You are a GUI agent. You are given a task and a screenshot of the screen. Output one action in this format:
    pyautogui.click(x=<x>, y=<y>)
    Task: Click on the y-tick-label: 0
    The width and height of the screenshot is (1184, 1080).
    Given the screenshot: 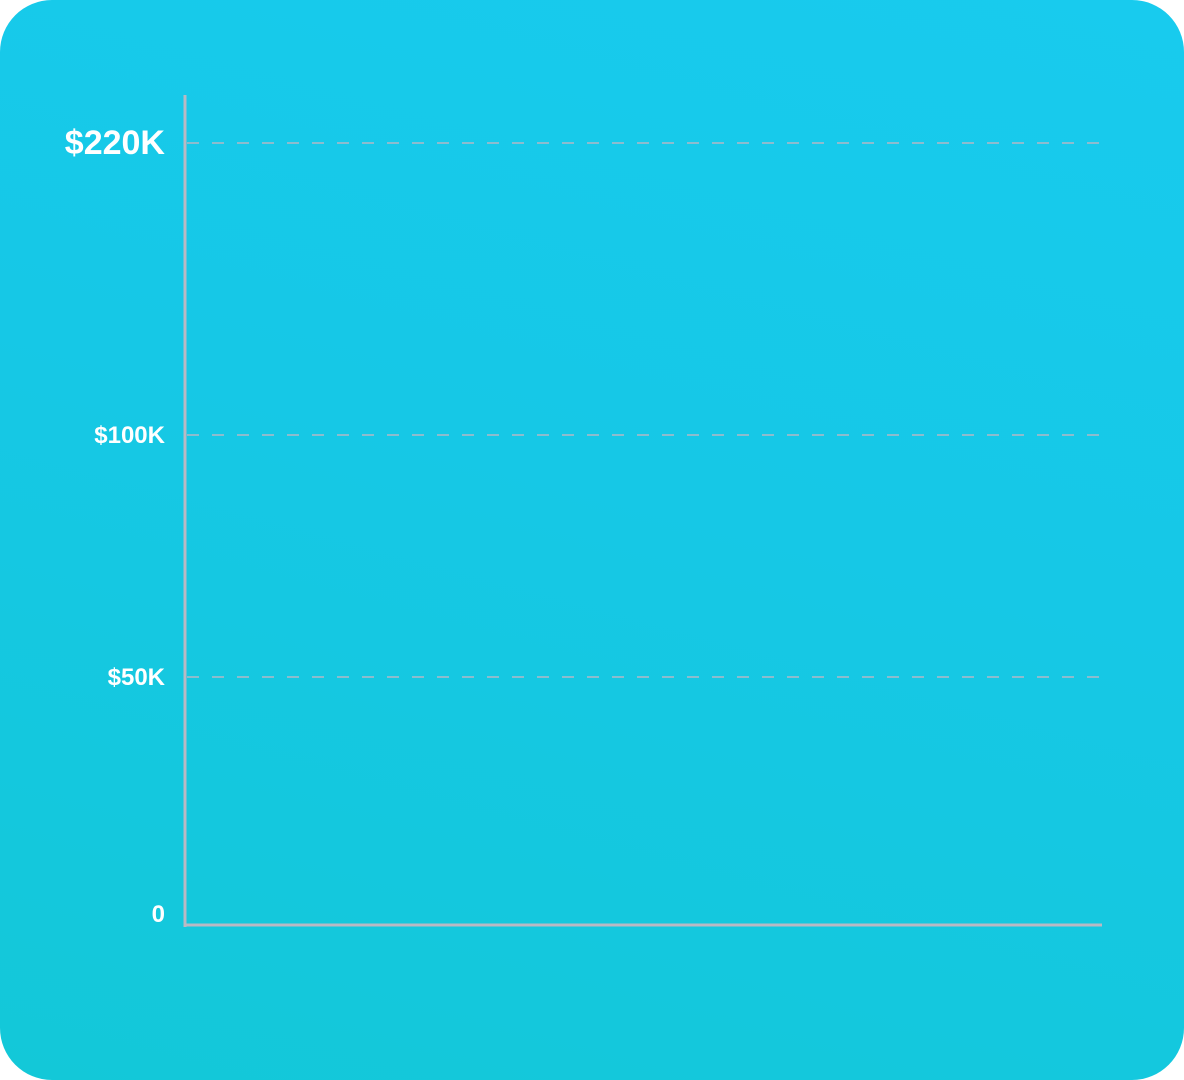 What is the action you would take?
    pyautogui.click(x=158, y=914)
    